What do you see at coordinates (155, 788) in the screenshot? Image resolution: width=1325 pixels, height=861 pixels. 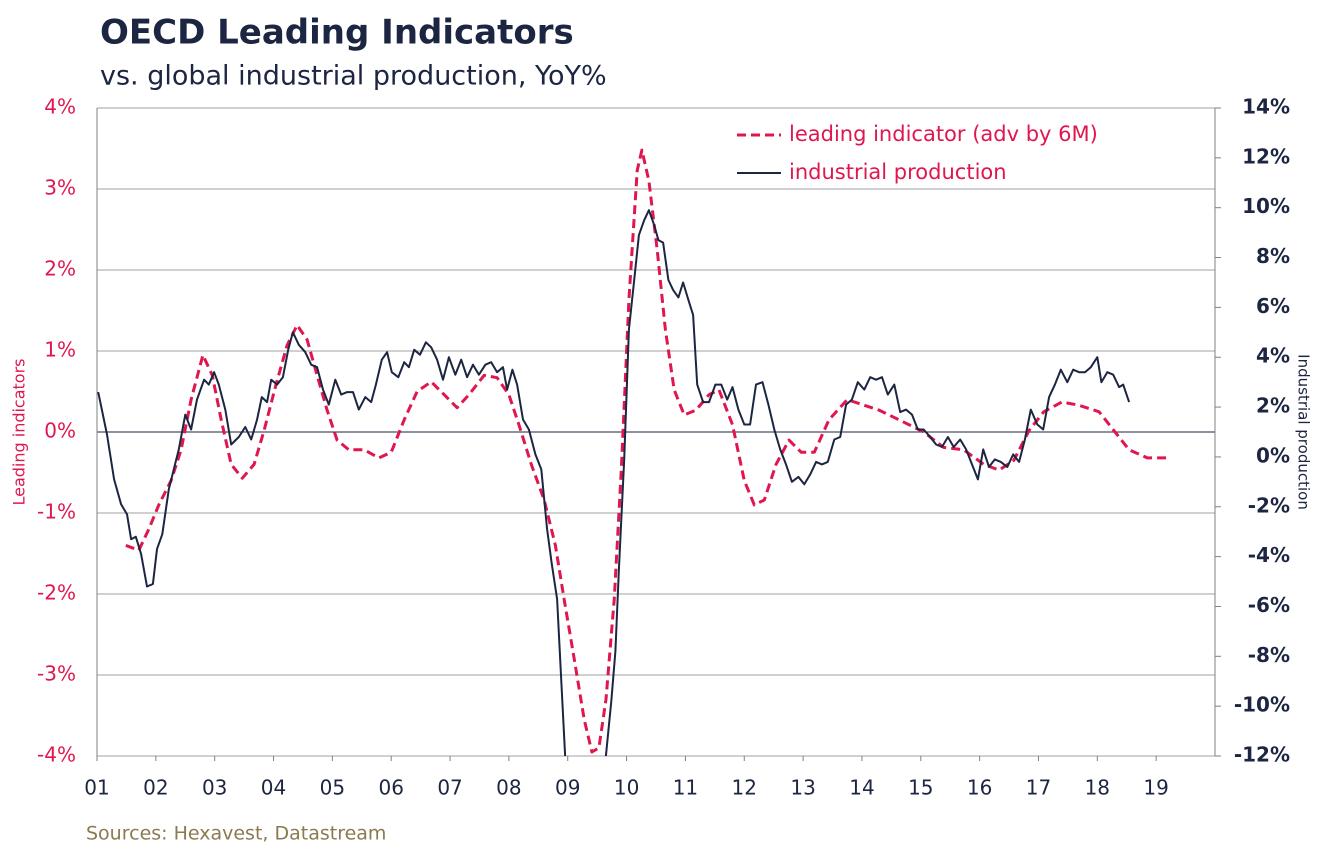 I see `x-tick-label: 02` at bounding box center [155, 788].